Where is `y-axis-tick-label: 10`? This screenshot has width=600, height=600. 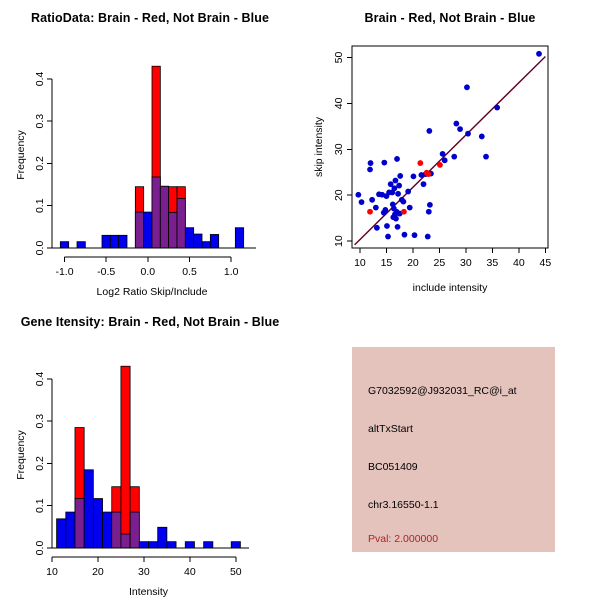
y-axis-tick-label: 10 is located at coordinates (339, 241).